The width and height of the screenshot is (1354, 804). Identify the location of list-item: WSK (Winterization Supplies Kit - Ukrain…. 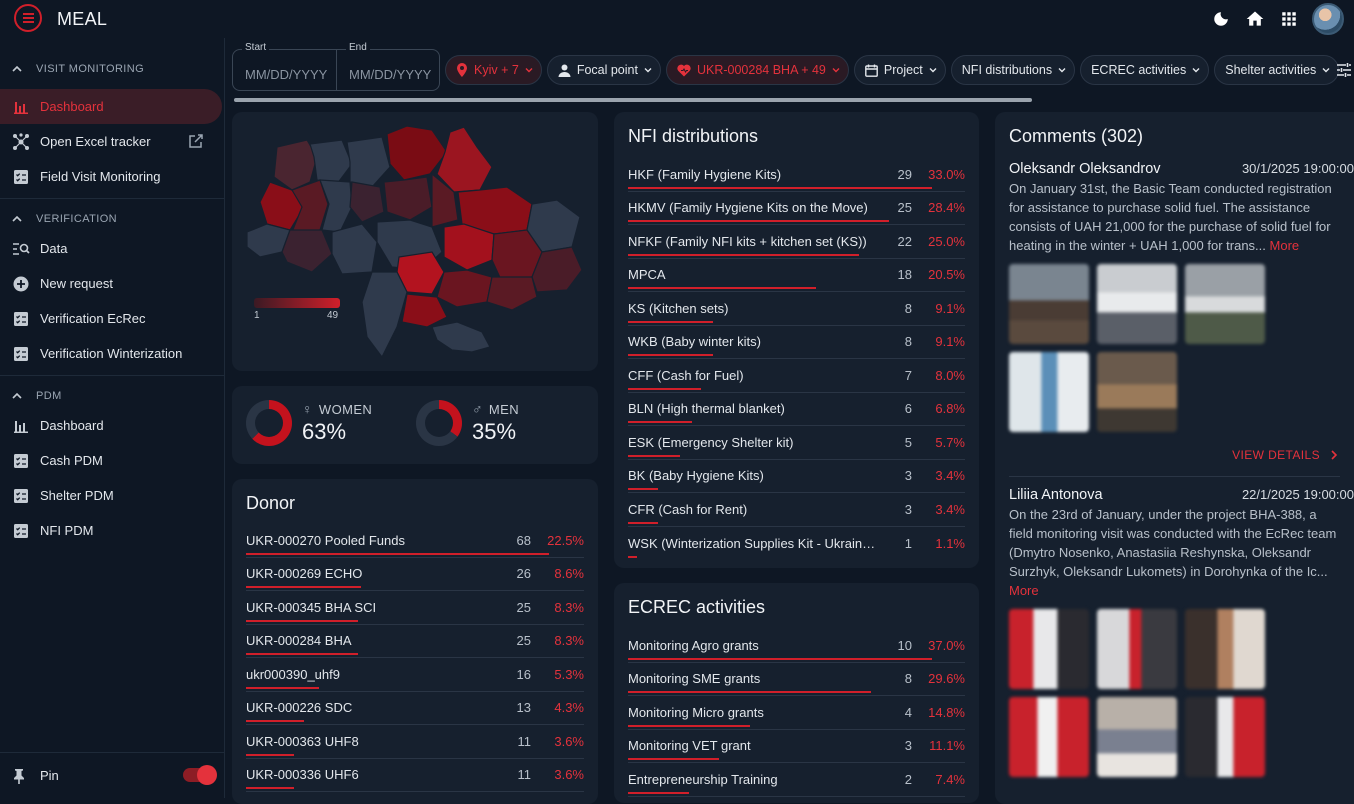
(796, 544).